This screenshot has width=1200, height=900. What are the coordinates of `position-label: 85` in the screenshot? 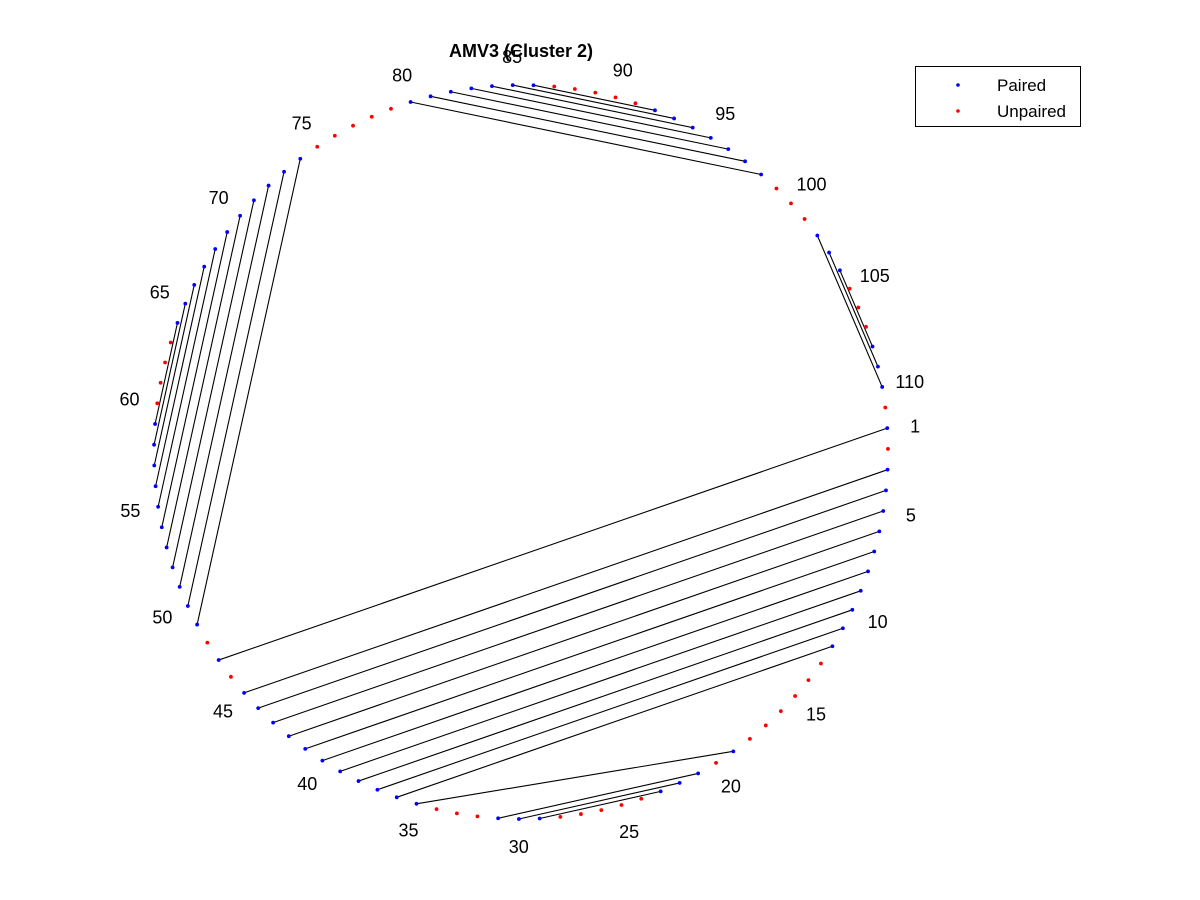 It's located at (512, 57).